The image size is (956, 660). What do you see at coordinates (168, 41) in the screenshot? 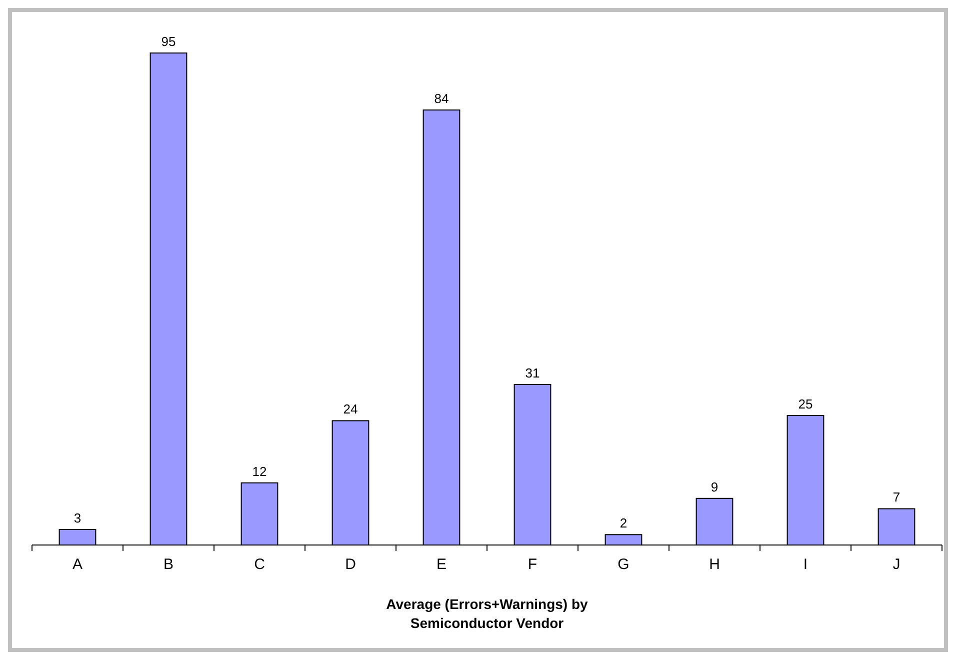
I see `data-label: 95` at bounding box center [168, 41].